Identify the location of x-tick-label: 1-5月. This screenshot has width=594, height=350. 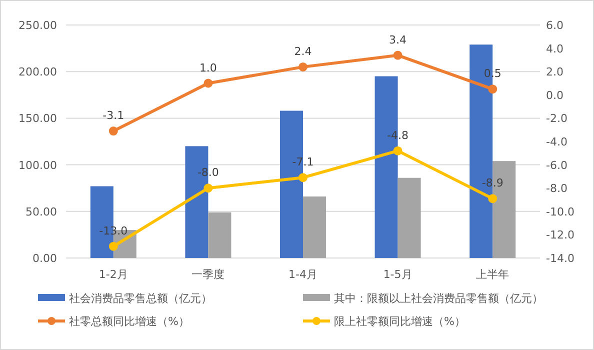
(397, 274).